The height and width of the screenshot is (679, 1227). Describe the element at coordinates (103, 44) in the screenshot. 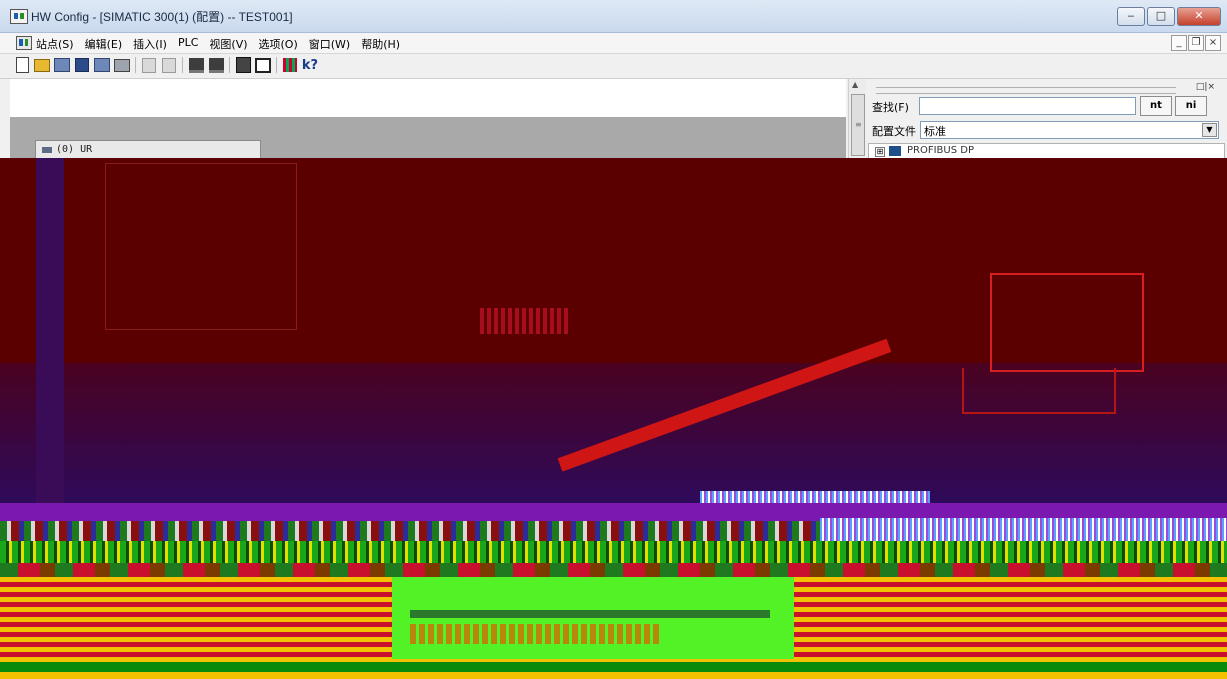

I see `menu-edit: 编辑(E)` at that location.